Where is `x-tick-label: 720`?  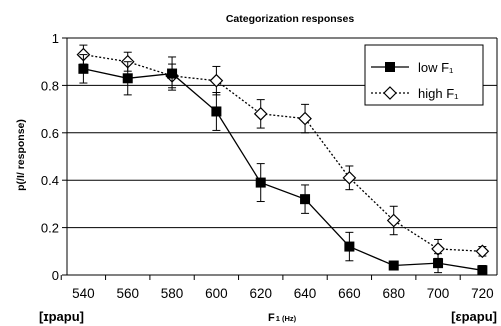
x-tick-label: 720 is located at coordinates (482, 293).